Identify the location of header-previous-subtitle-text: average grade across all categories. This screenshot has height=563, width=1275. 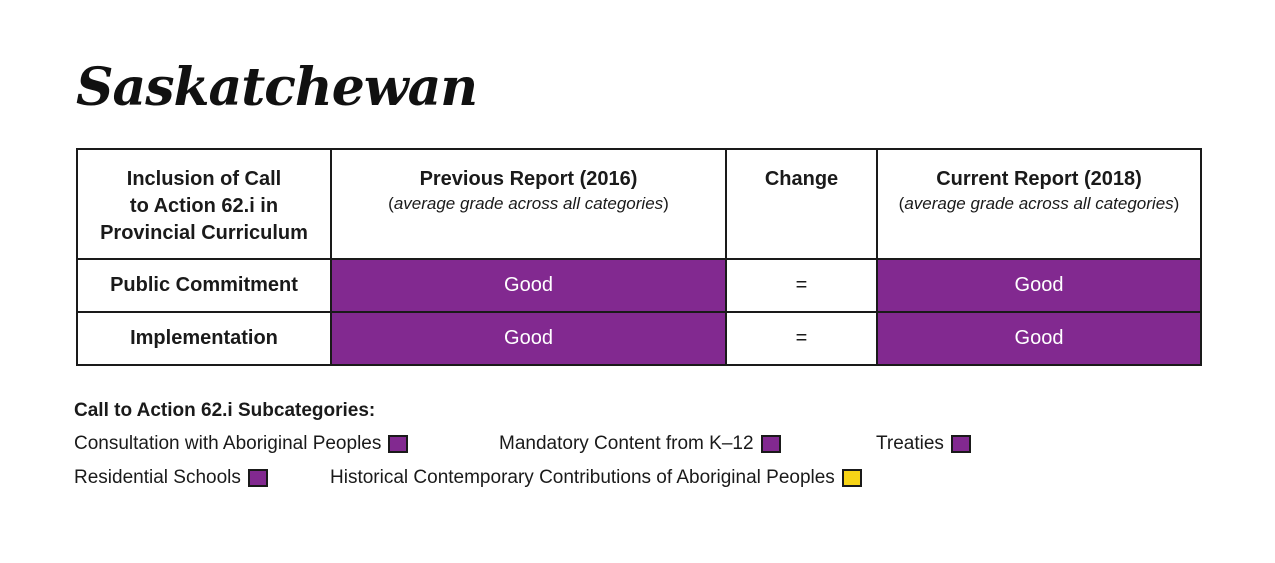
(528, 203).